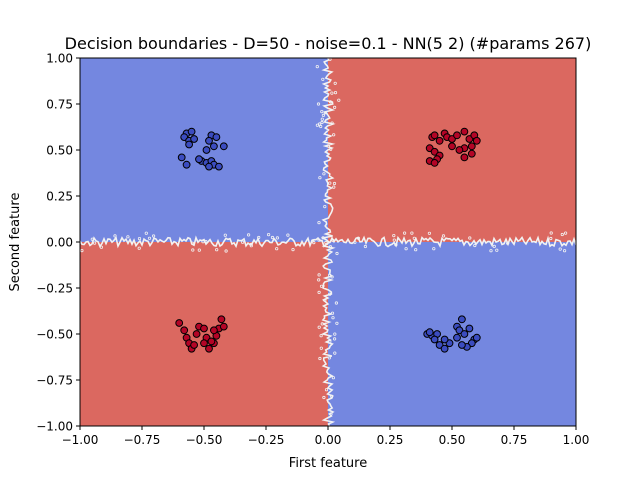 This screenshot has height=480, width=640. Describe the element at coordinates (59, 105) in the screenshot. I see `y-tick-label: 0.75` at that location.